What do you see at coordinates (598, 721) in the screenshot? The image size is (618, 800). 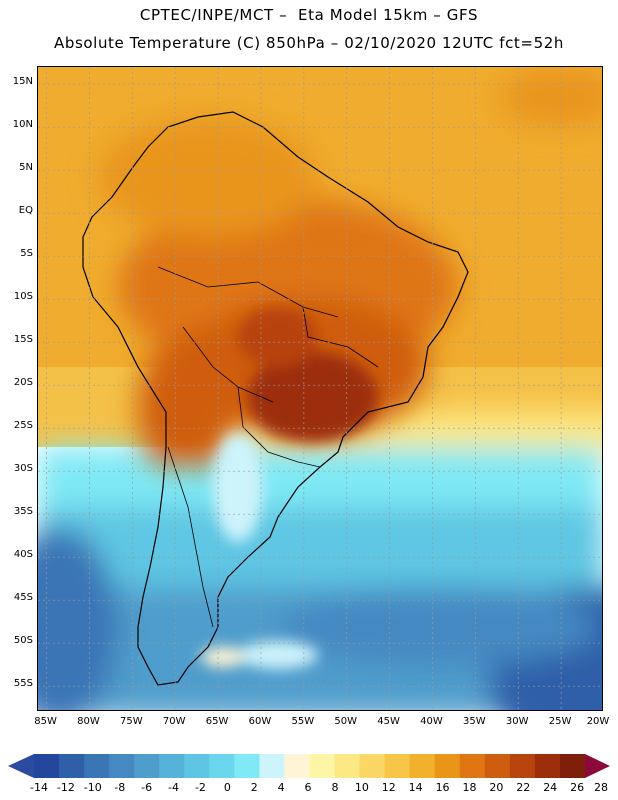 I see `lon-tick-label: 20W` at bounding box center [598, 721].